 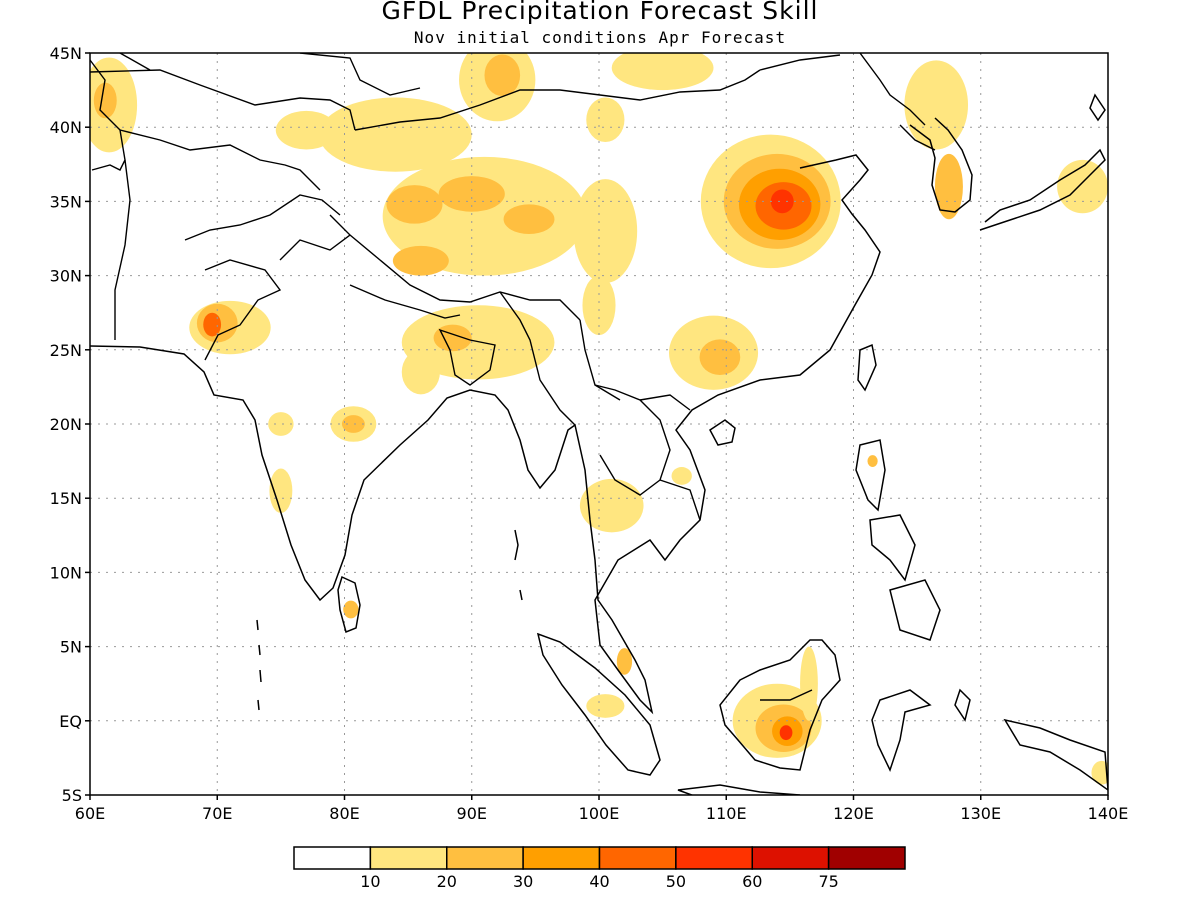 What do you see at coordinates (66, 572) in the screenshot?
I see `y-tick-label: 10N` at bounding box center [66, 572].